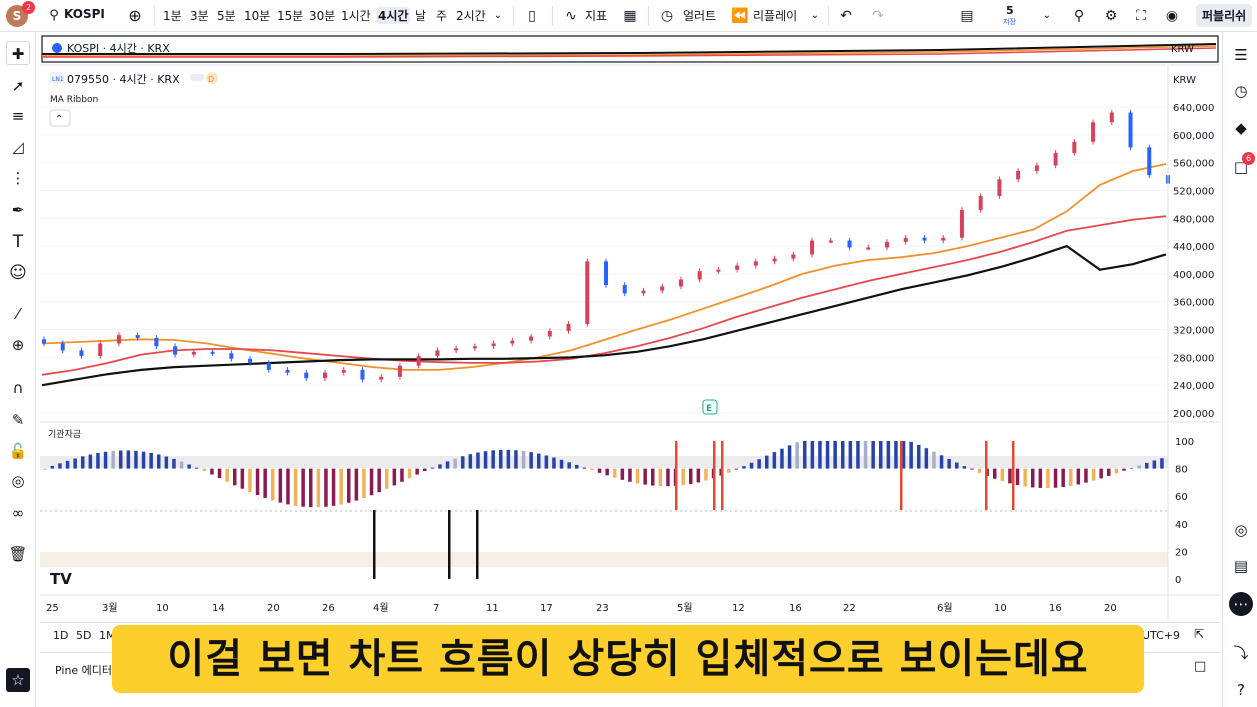 The image size is (1257, 707). Describe the element at coordinates (211, 79) in the screenshot. I see `legend-flag: D` at that location.